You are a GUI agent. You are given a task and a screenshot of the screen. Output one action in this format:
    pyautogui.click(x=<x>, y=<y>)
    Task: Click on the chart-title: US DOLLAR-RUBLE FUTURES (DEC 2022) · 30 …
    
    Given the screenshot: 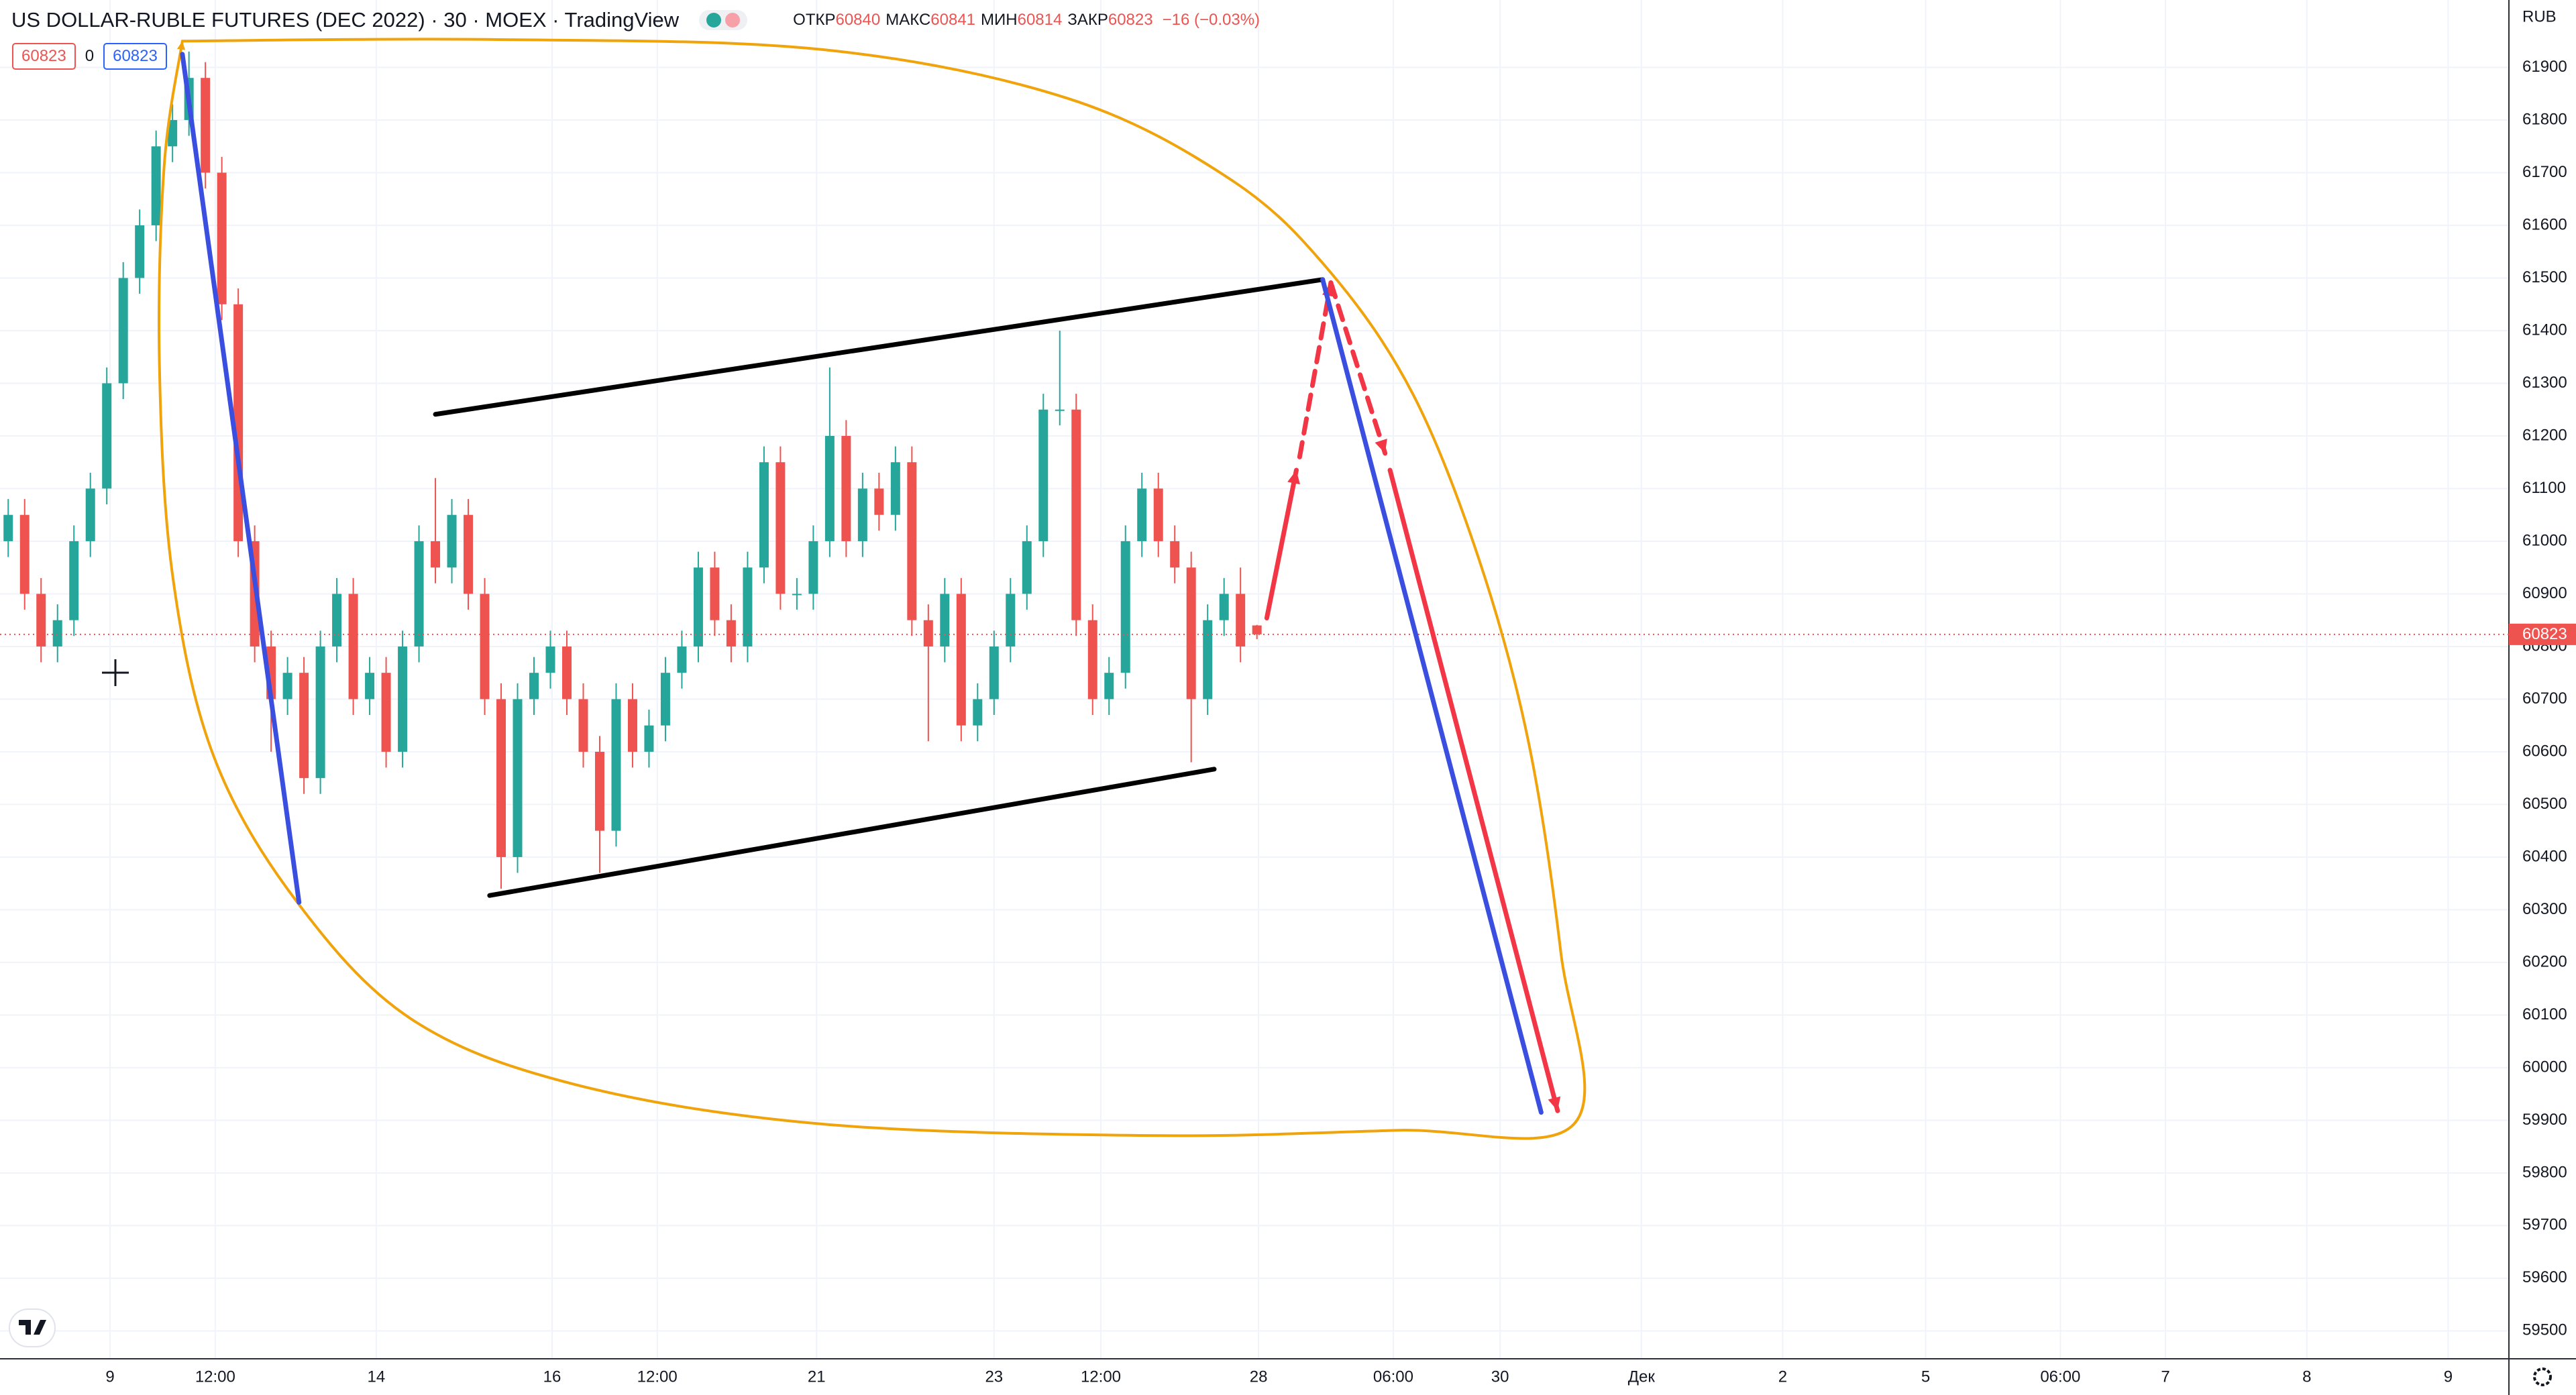 What is the action you would take?
    pyautogui.click(x=345, y=20)
    